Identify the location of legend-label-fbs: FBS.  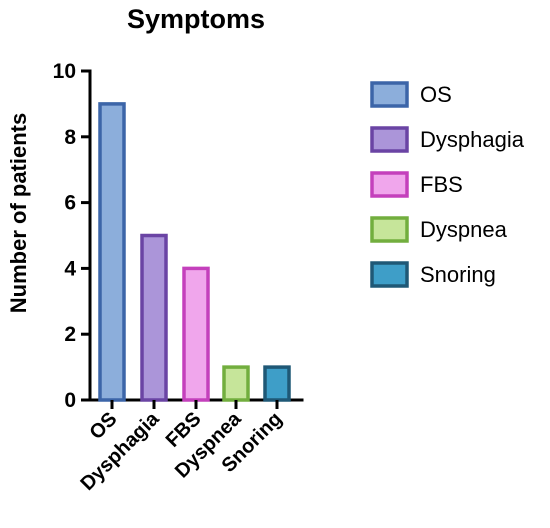
(441, 184).